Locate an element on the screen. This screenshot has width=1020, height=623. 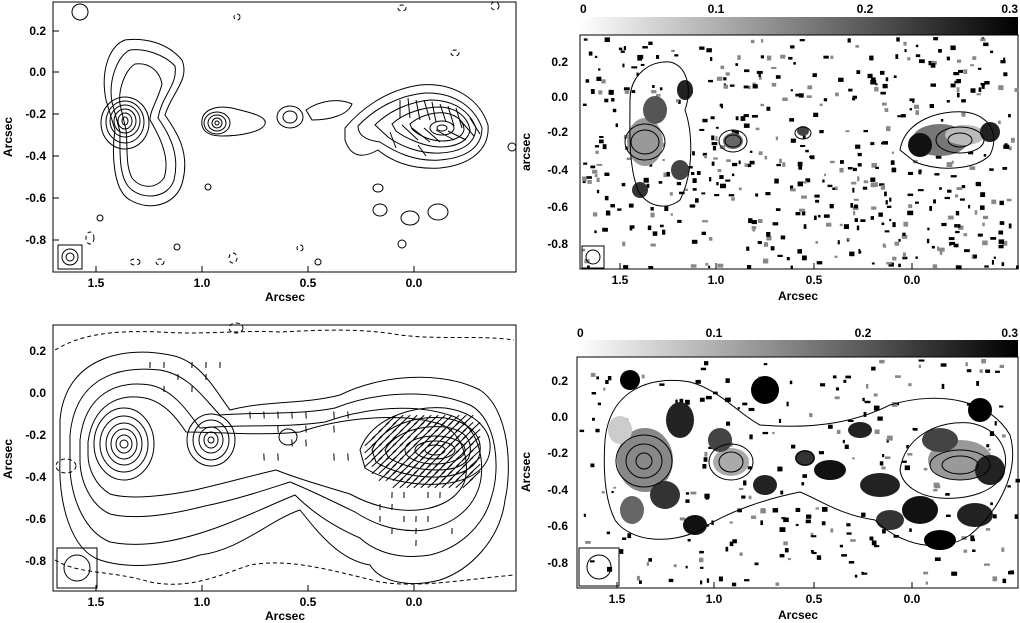
y-tick-label: -0.6 is located at coordinates (35, 198).